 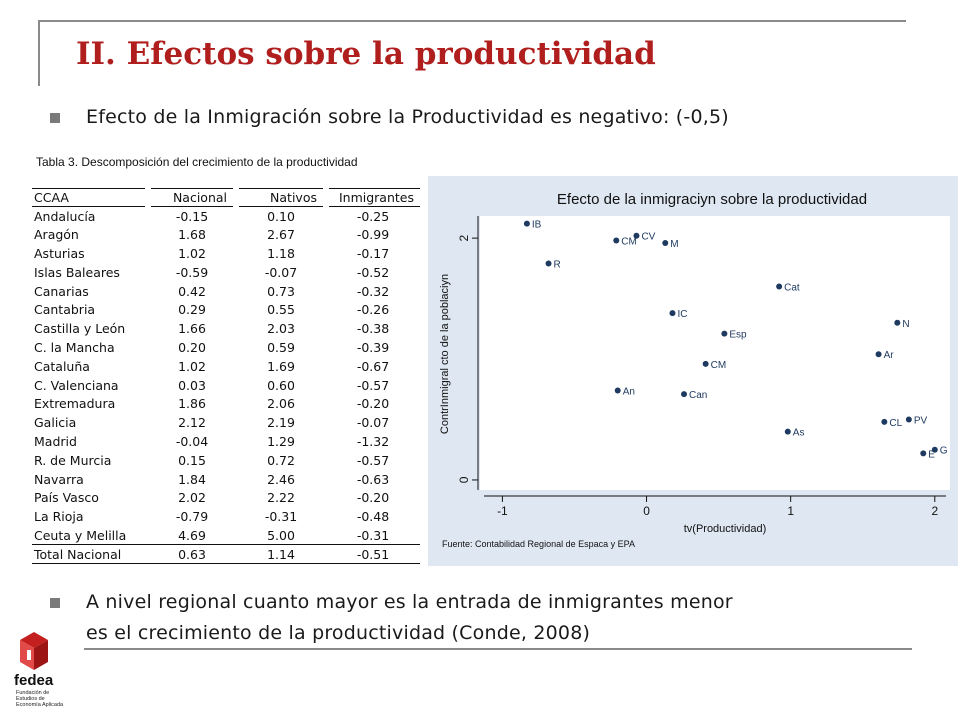 What do you see at coordinates (725, 529) in the screenshot?
I see `x-axis-label: tv(Productividad)` at bounding box center [725, 529].